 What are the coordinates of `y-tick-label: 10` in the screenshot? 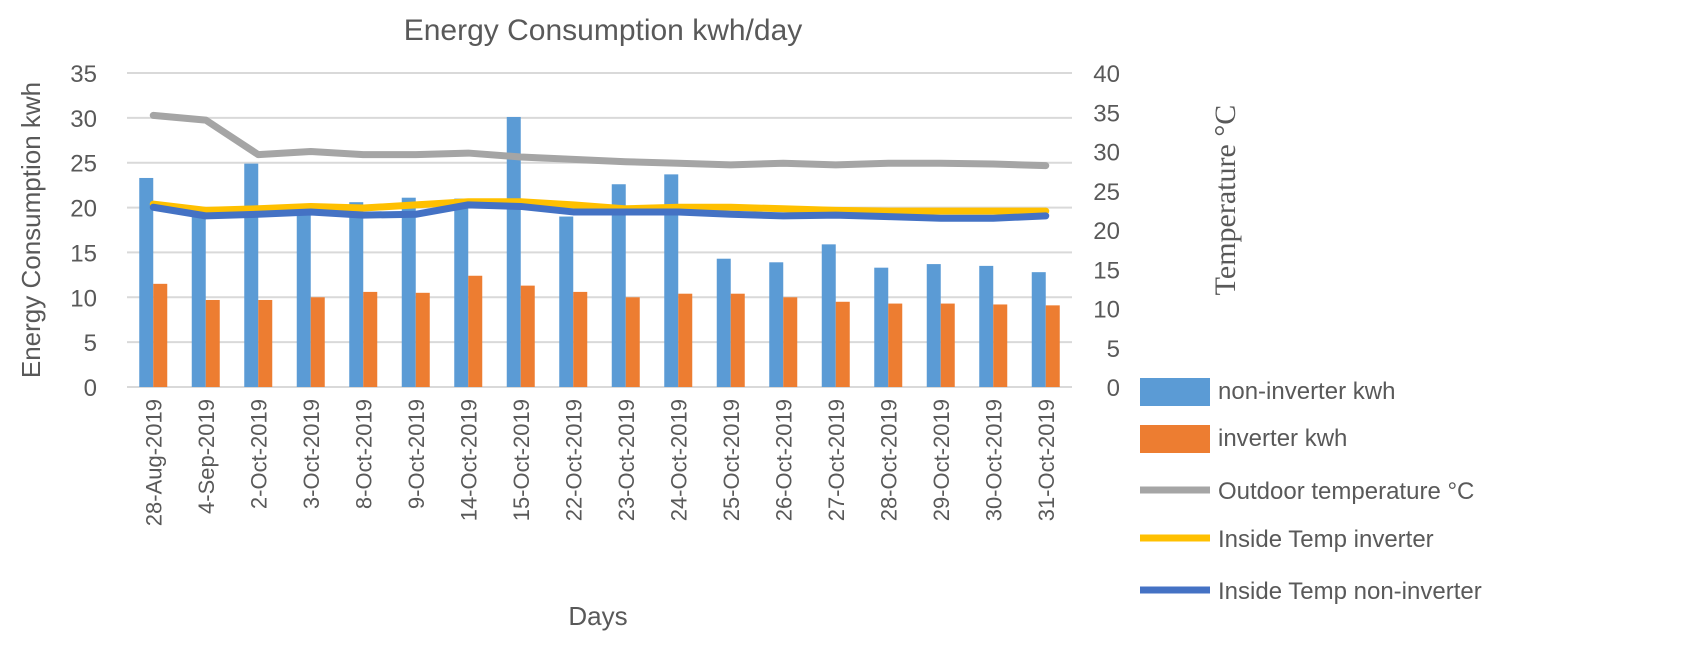 It's located at (83, 298).